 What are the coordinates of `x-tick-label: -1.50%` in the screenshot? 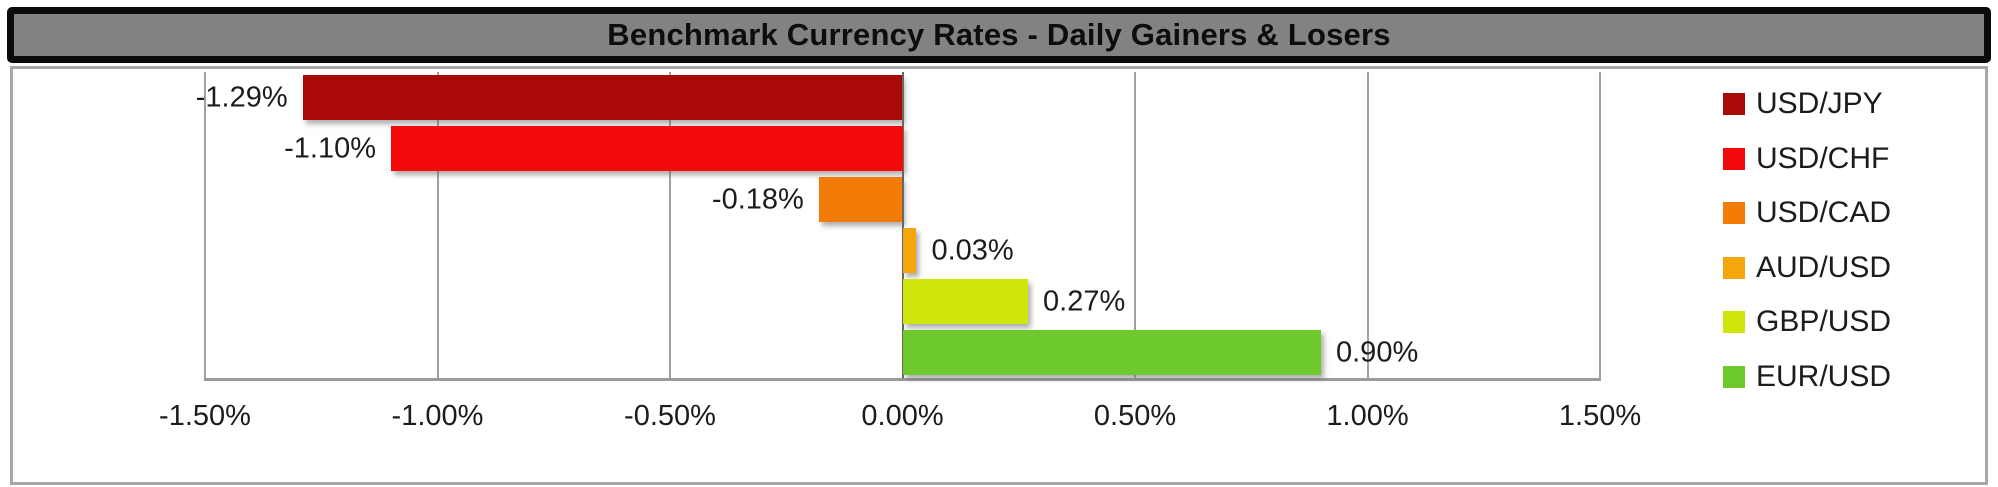 It's located at (205, 416).